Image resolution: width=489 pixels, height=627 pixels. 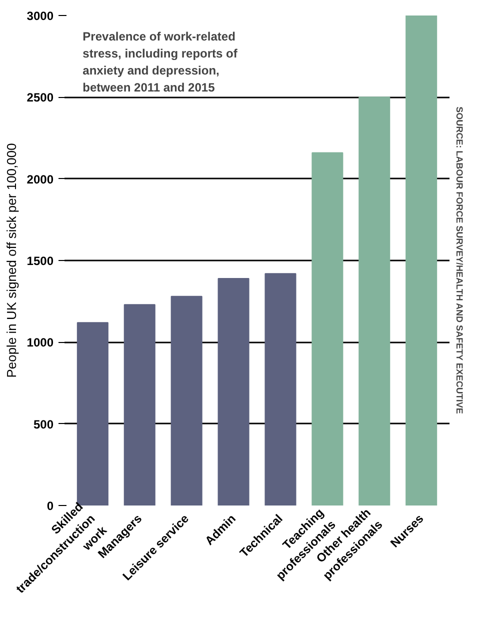 I want to click on source-note: SOURCE: LABOUR FORCE SURVEY/HEALTH AND SAFETY EXECUTIVE, so click(x=459, y=260).